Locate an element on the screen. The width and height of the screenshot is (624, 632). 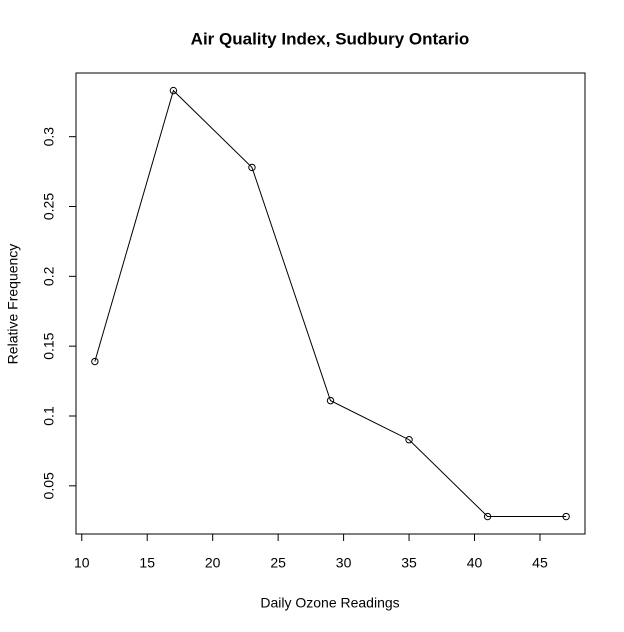
x-tick-label: 15 is located at coordinates (147, 563).